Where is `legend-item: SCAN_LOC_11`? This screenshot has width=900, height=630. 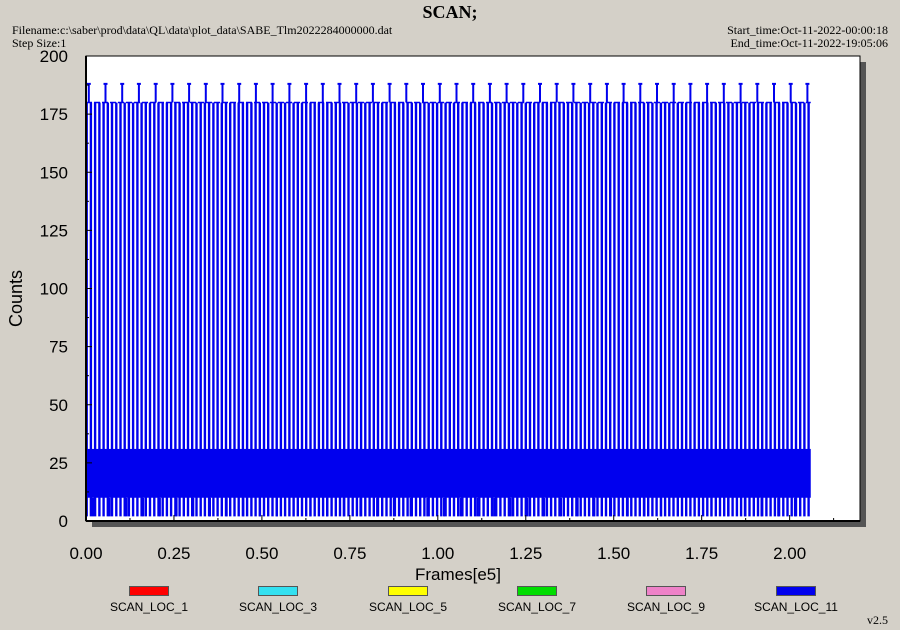 legend-item: SCAN_LOC_11 is located at coordinates (796, 600).